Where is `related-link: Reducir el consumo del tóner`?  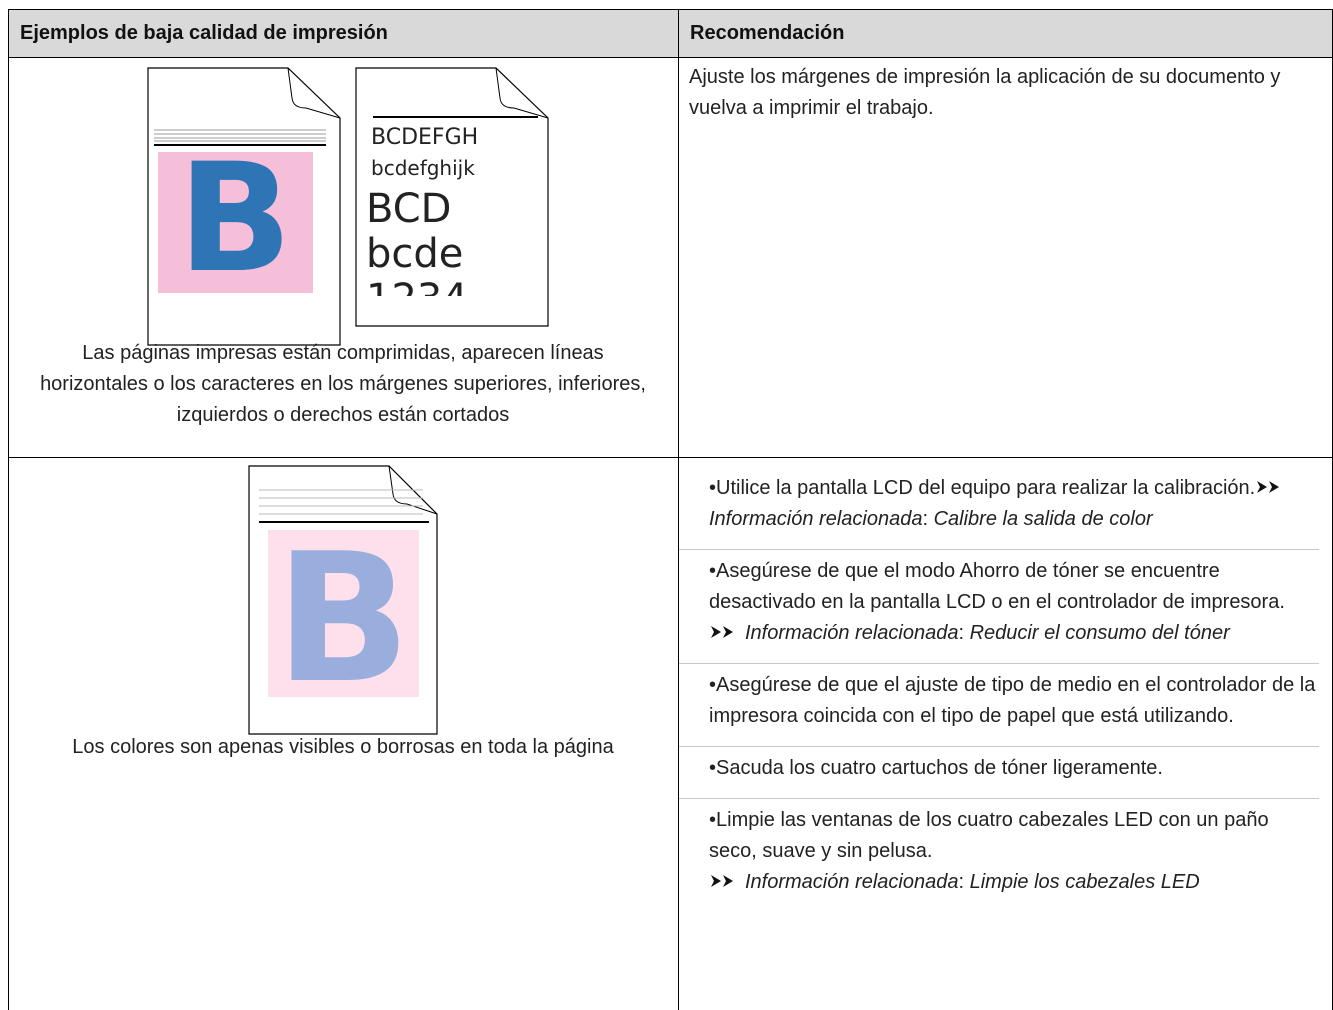 related-link: Reducir el consumo del tóner is located at coordinates (1099, 633).